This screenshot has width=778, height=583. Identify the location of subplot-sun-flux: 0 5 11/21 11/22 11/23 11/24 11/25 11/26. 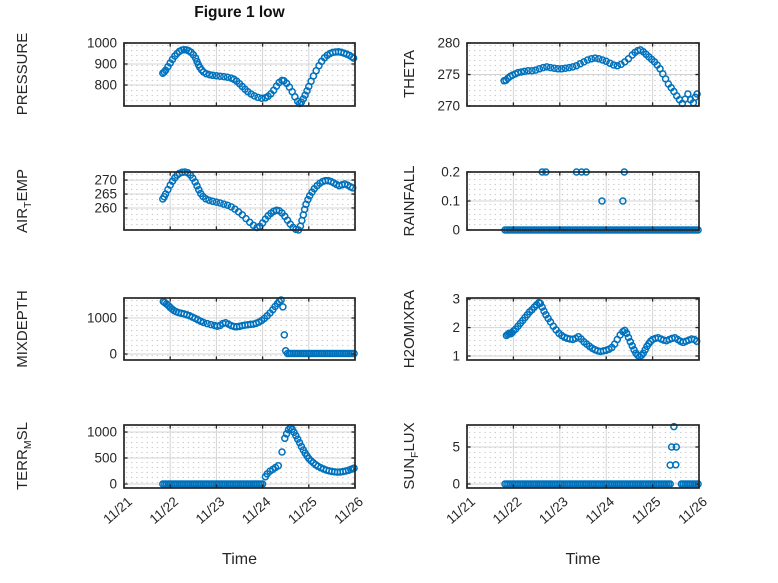
(553, 488).